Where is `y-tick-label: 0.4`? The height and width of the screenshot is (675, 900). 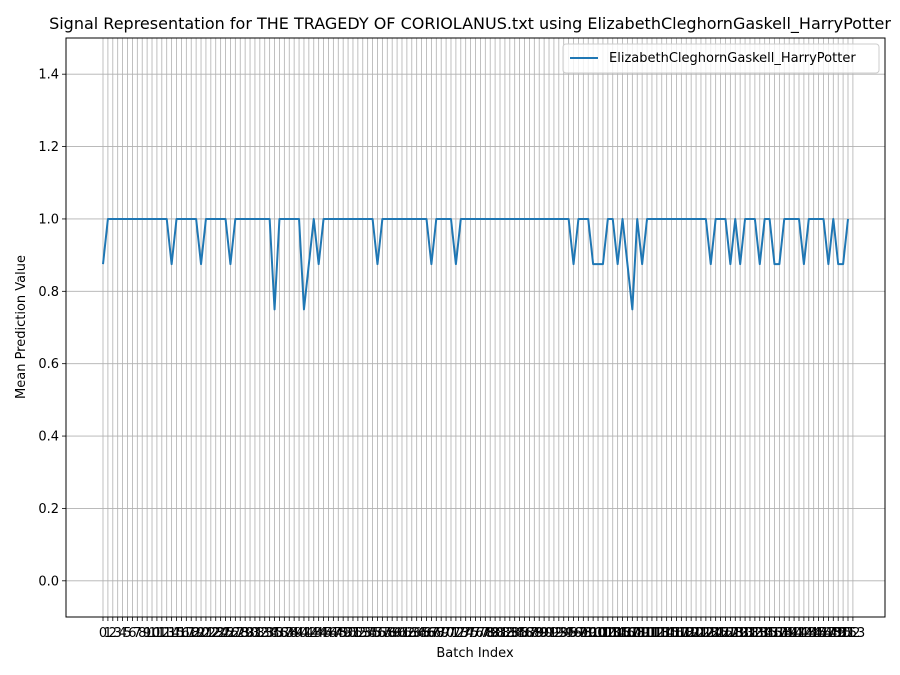 y-tick-label: 0.4 is located at coordinates (48, 437).